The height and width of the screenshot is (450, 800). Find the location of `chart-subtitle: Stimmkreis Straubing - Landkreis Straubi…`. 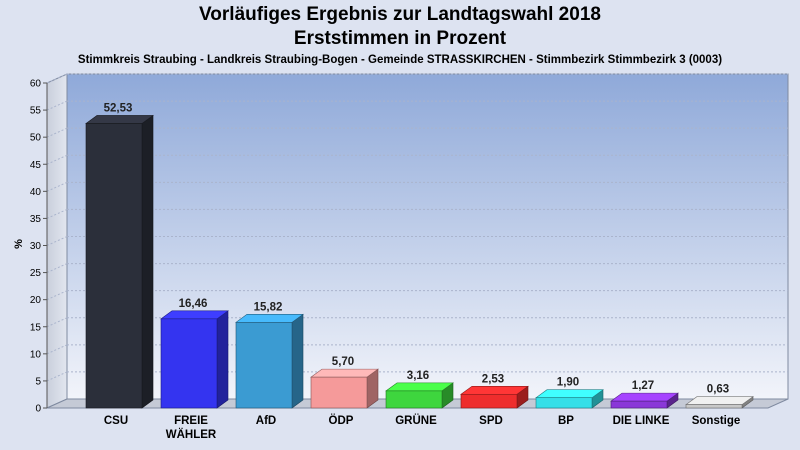

chart-subtitle: Stimmkreis Straubing - Landkreis Straubi… is located at coordinates (400, 60).